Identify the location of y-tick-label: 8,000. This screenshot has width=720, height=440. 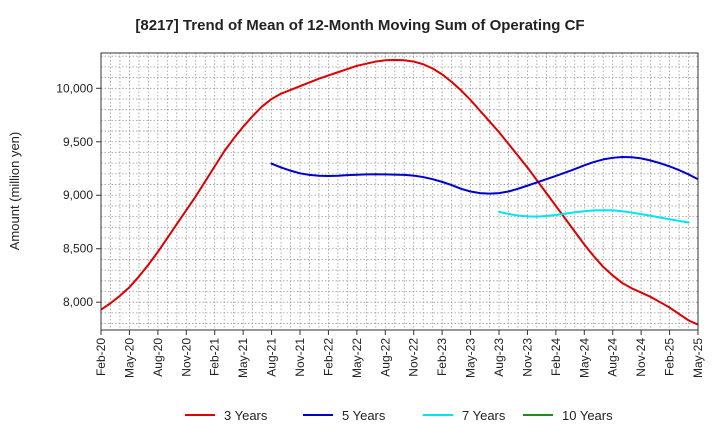
(78, 302).